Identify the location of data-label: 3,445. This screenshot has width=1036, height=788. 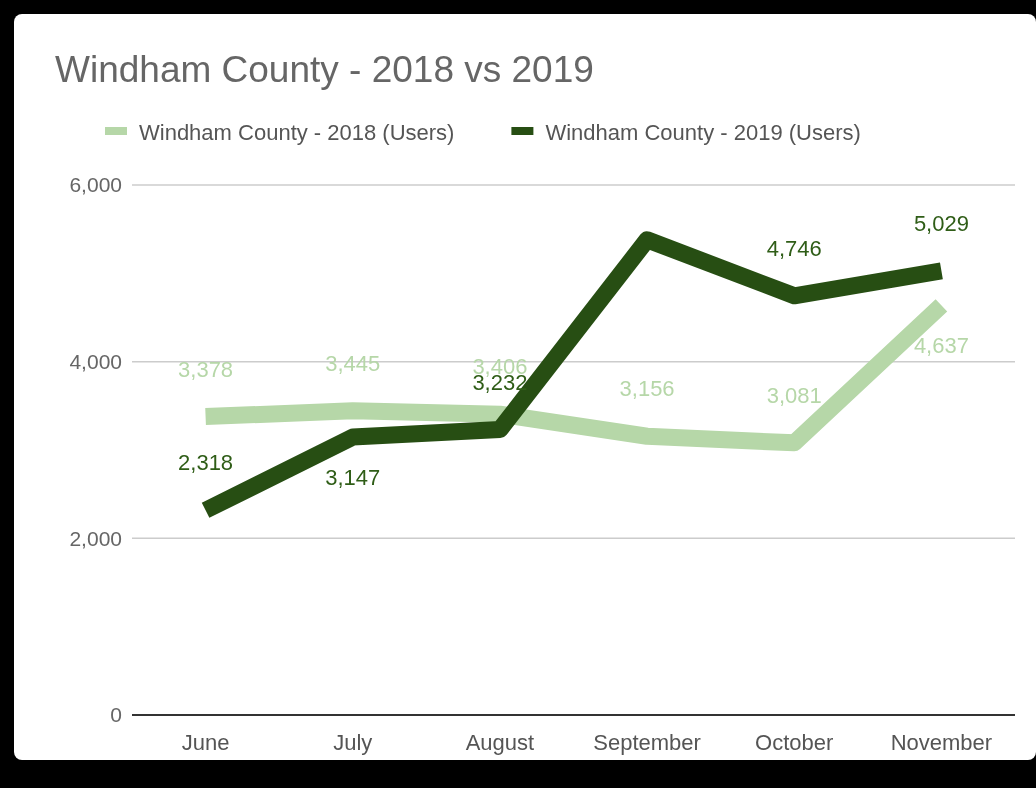
(353, 363).